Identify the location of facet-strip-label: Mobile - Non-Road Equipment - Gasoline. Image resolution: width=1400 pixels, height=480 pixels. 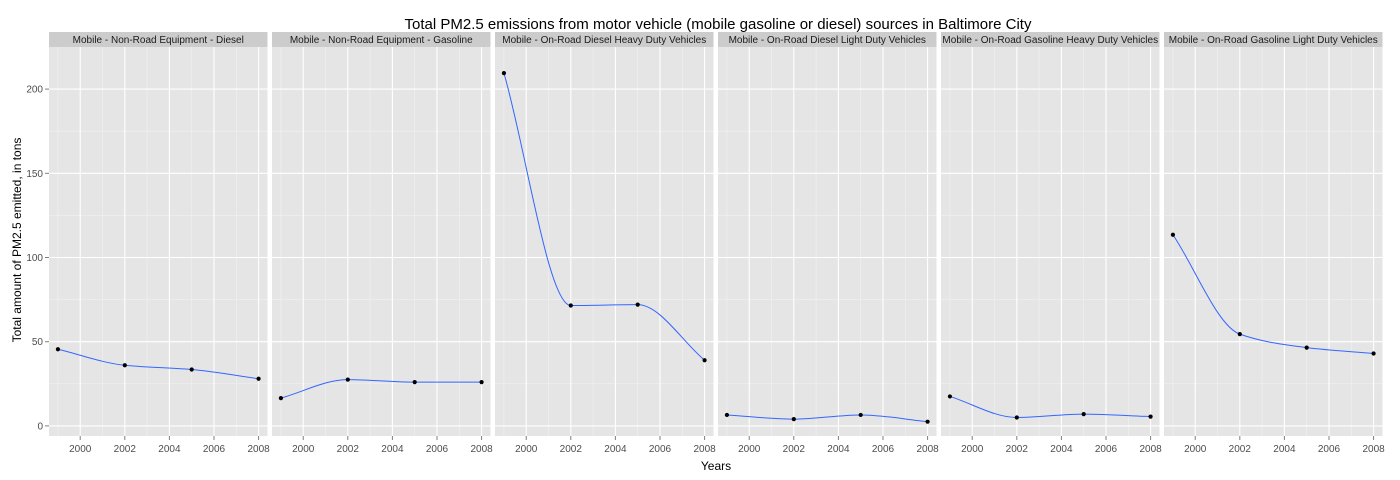
(381, 40).